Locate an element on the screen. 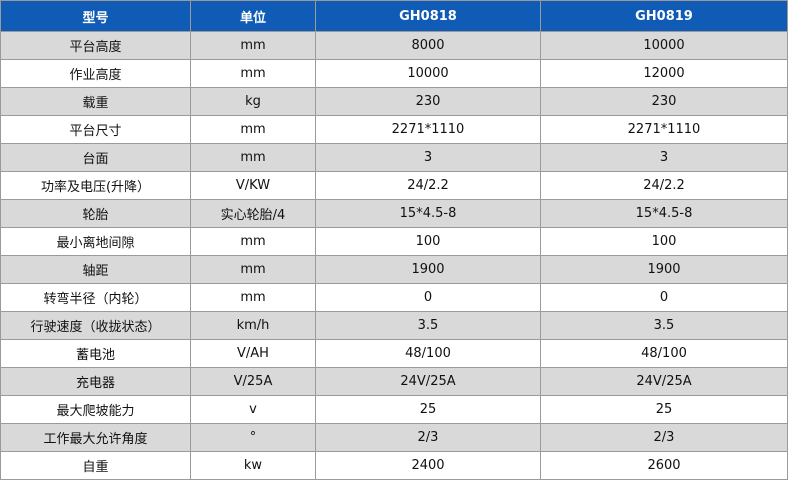  row-label: 转弯半径（内轮） is located at coordinates (95, 297).